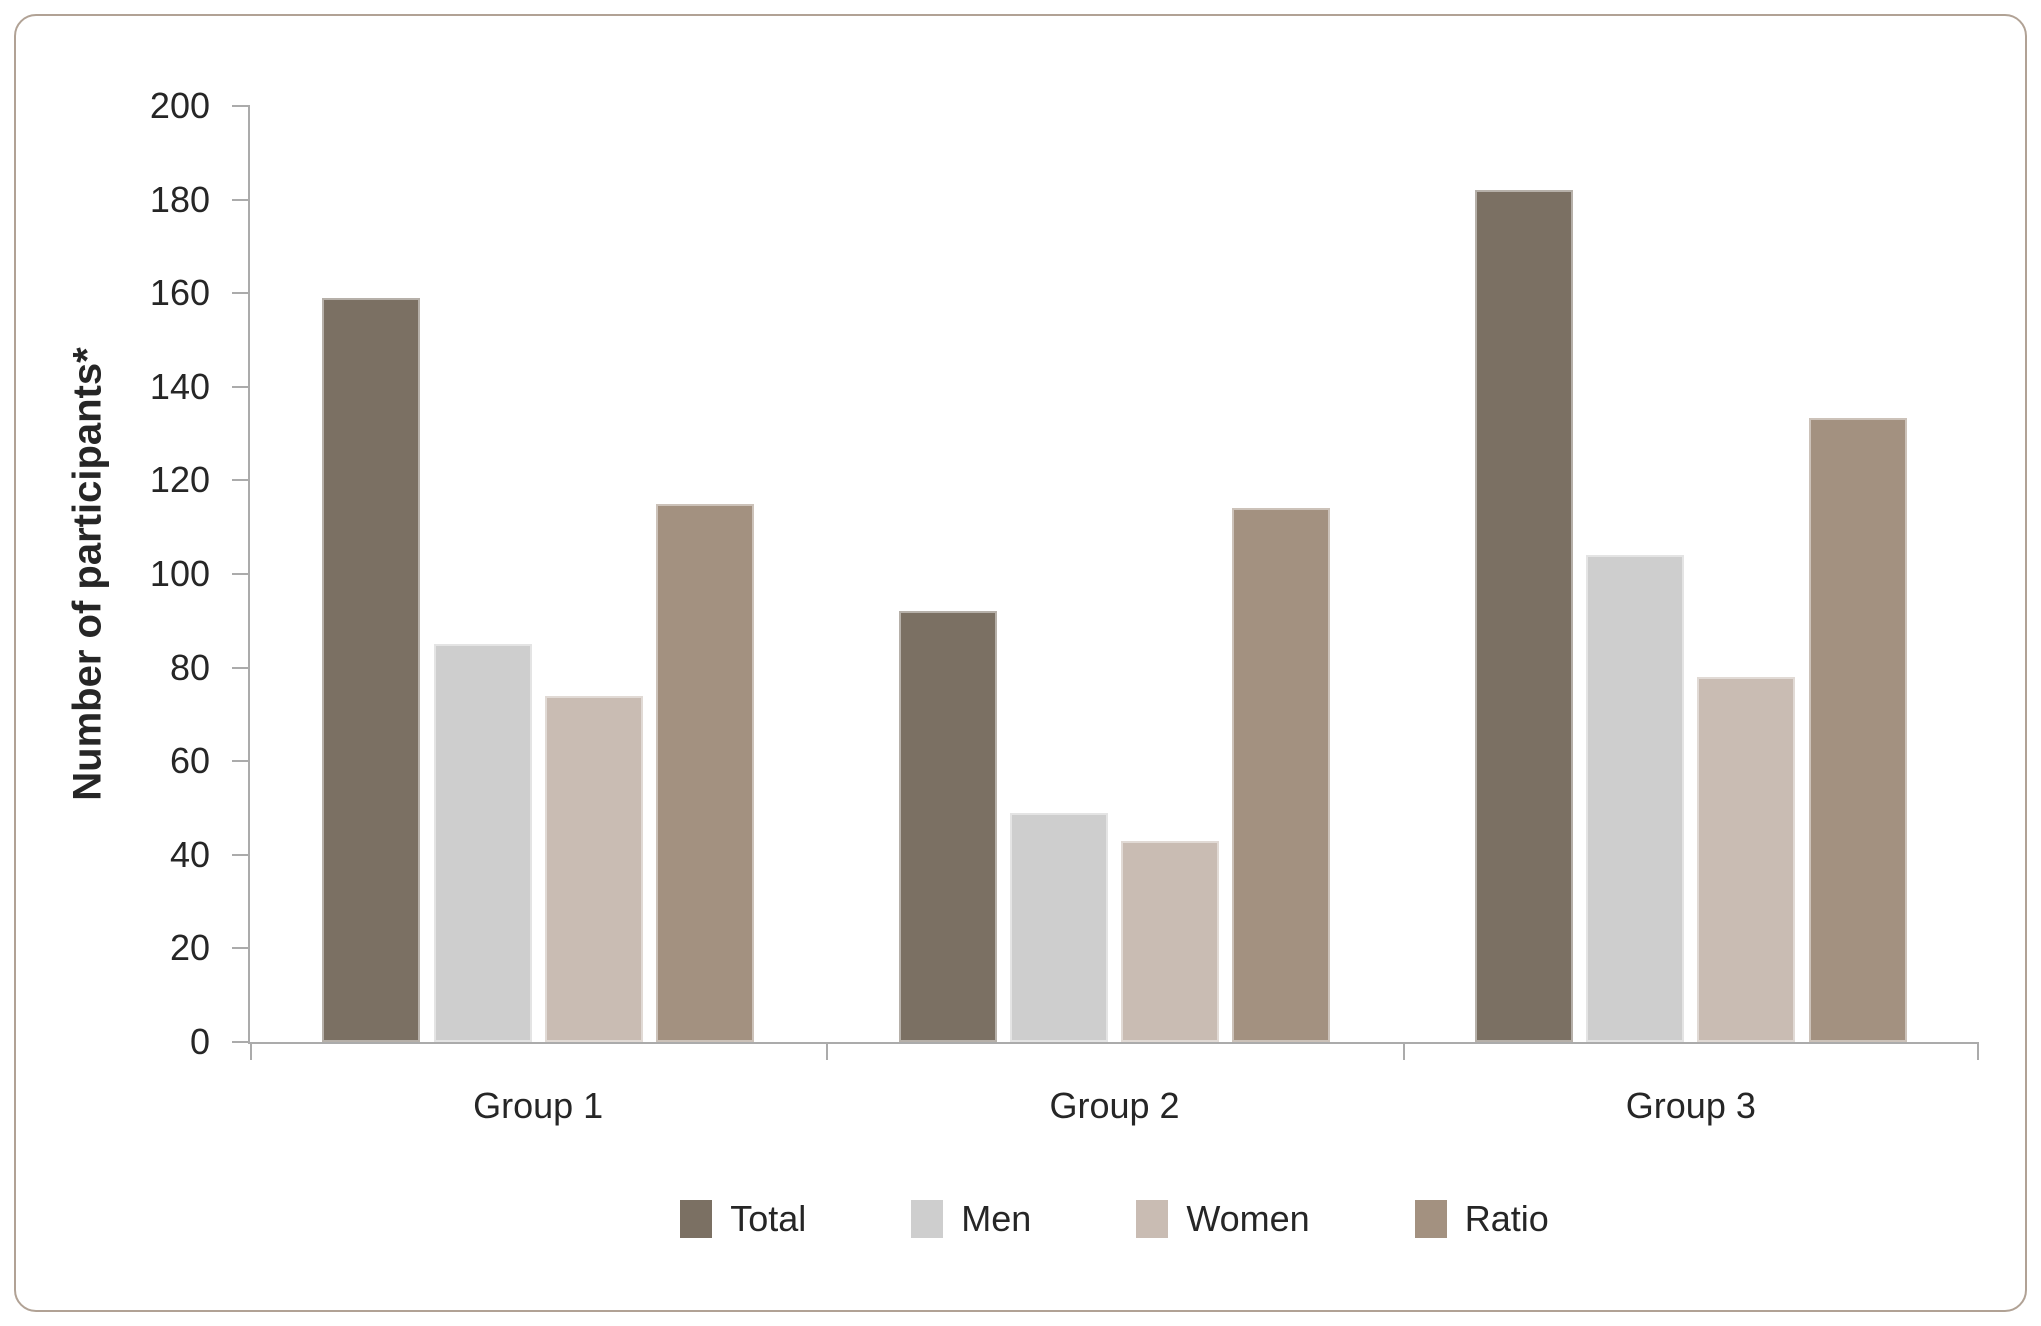 The width and height of the screenshot is (2041, 1326). I want to click on legend-item-ratio: Ratio, so click(1481, 1219).